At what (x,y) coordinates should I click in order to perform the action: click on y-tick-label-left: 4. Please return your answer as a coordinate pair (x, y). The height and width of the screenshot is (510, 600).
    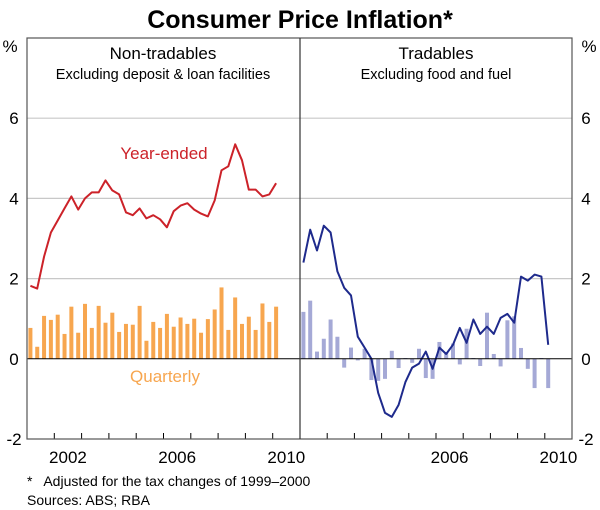
    Looking at the image, I should click on (13, 198).